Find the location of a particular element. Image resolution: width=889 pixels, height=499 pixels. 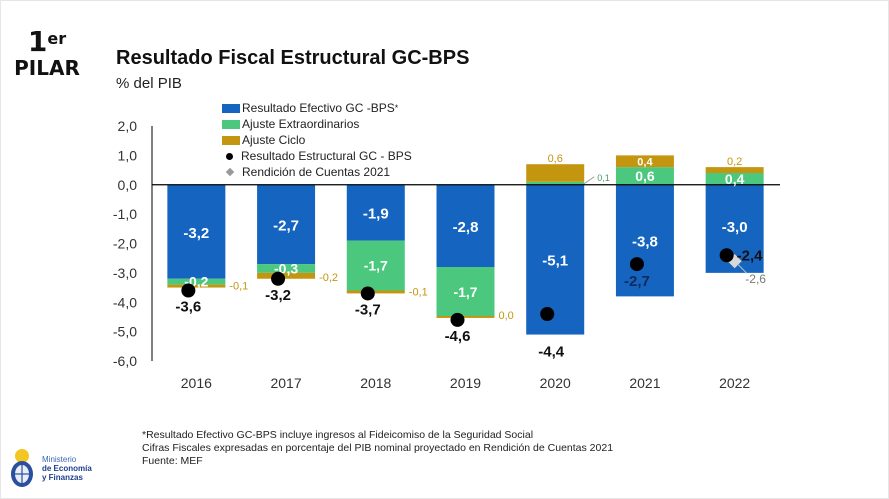

legend-item-ciclo: Ajuste Ciclo is located at coordinates (317, 140).